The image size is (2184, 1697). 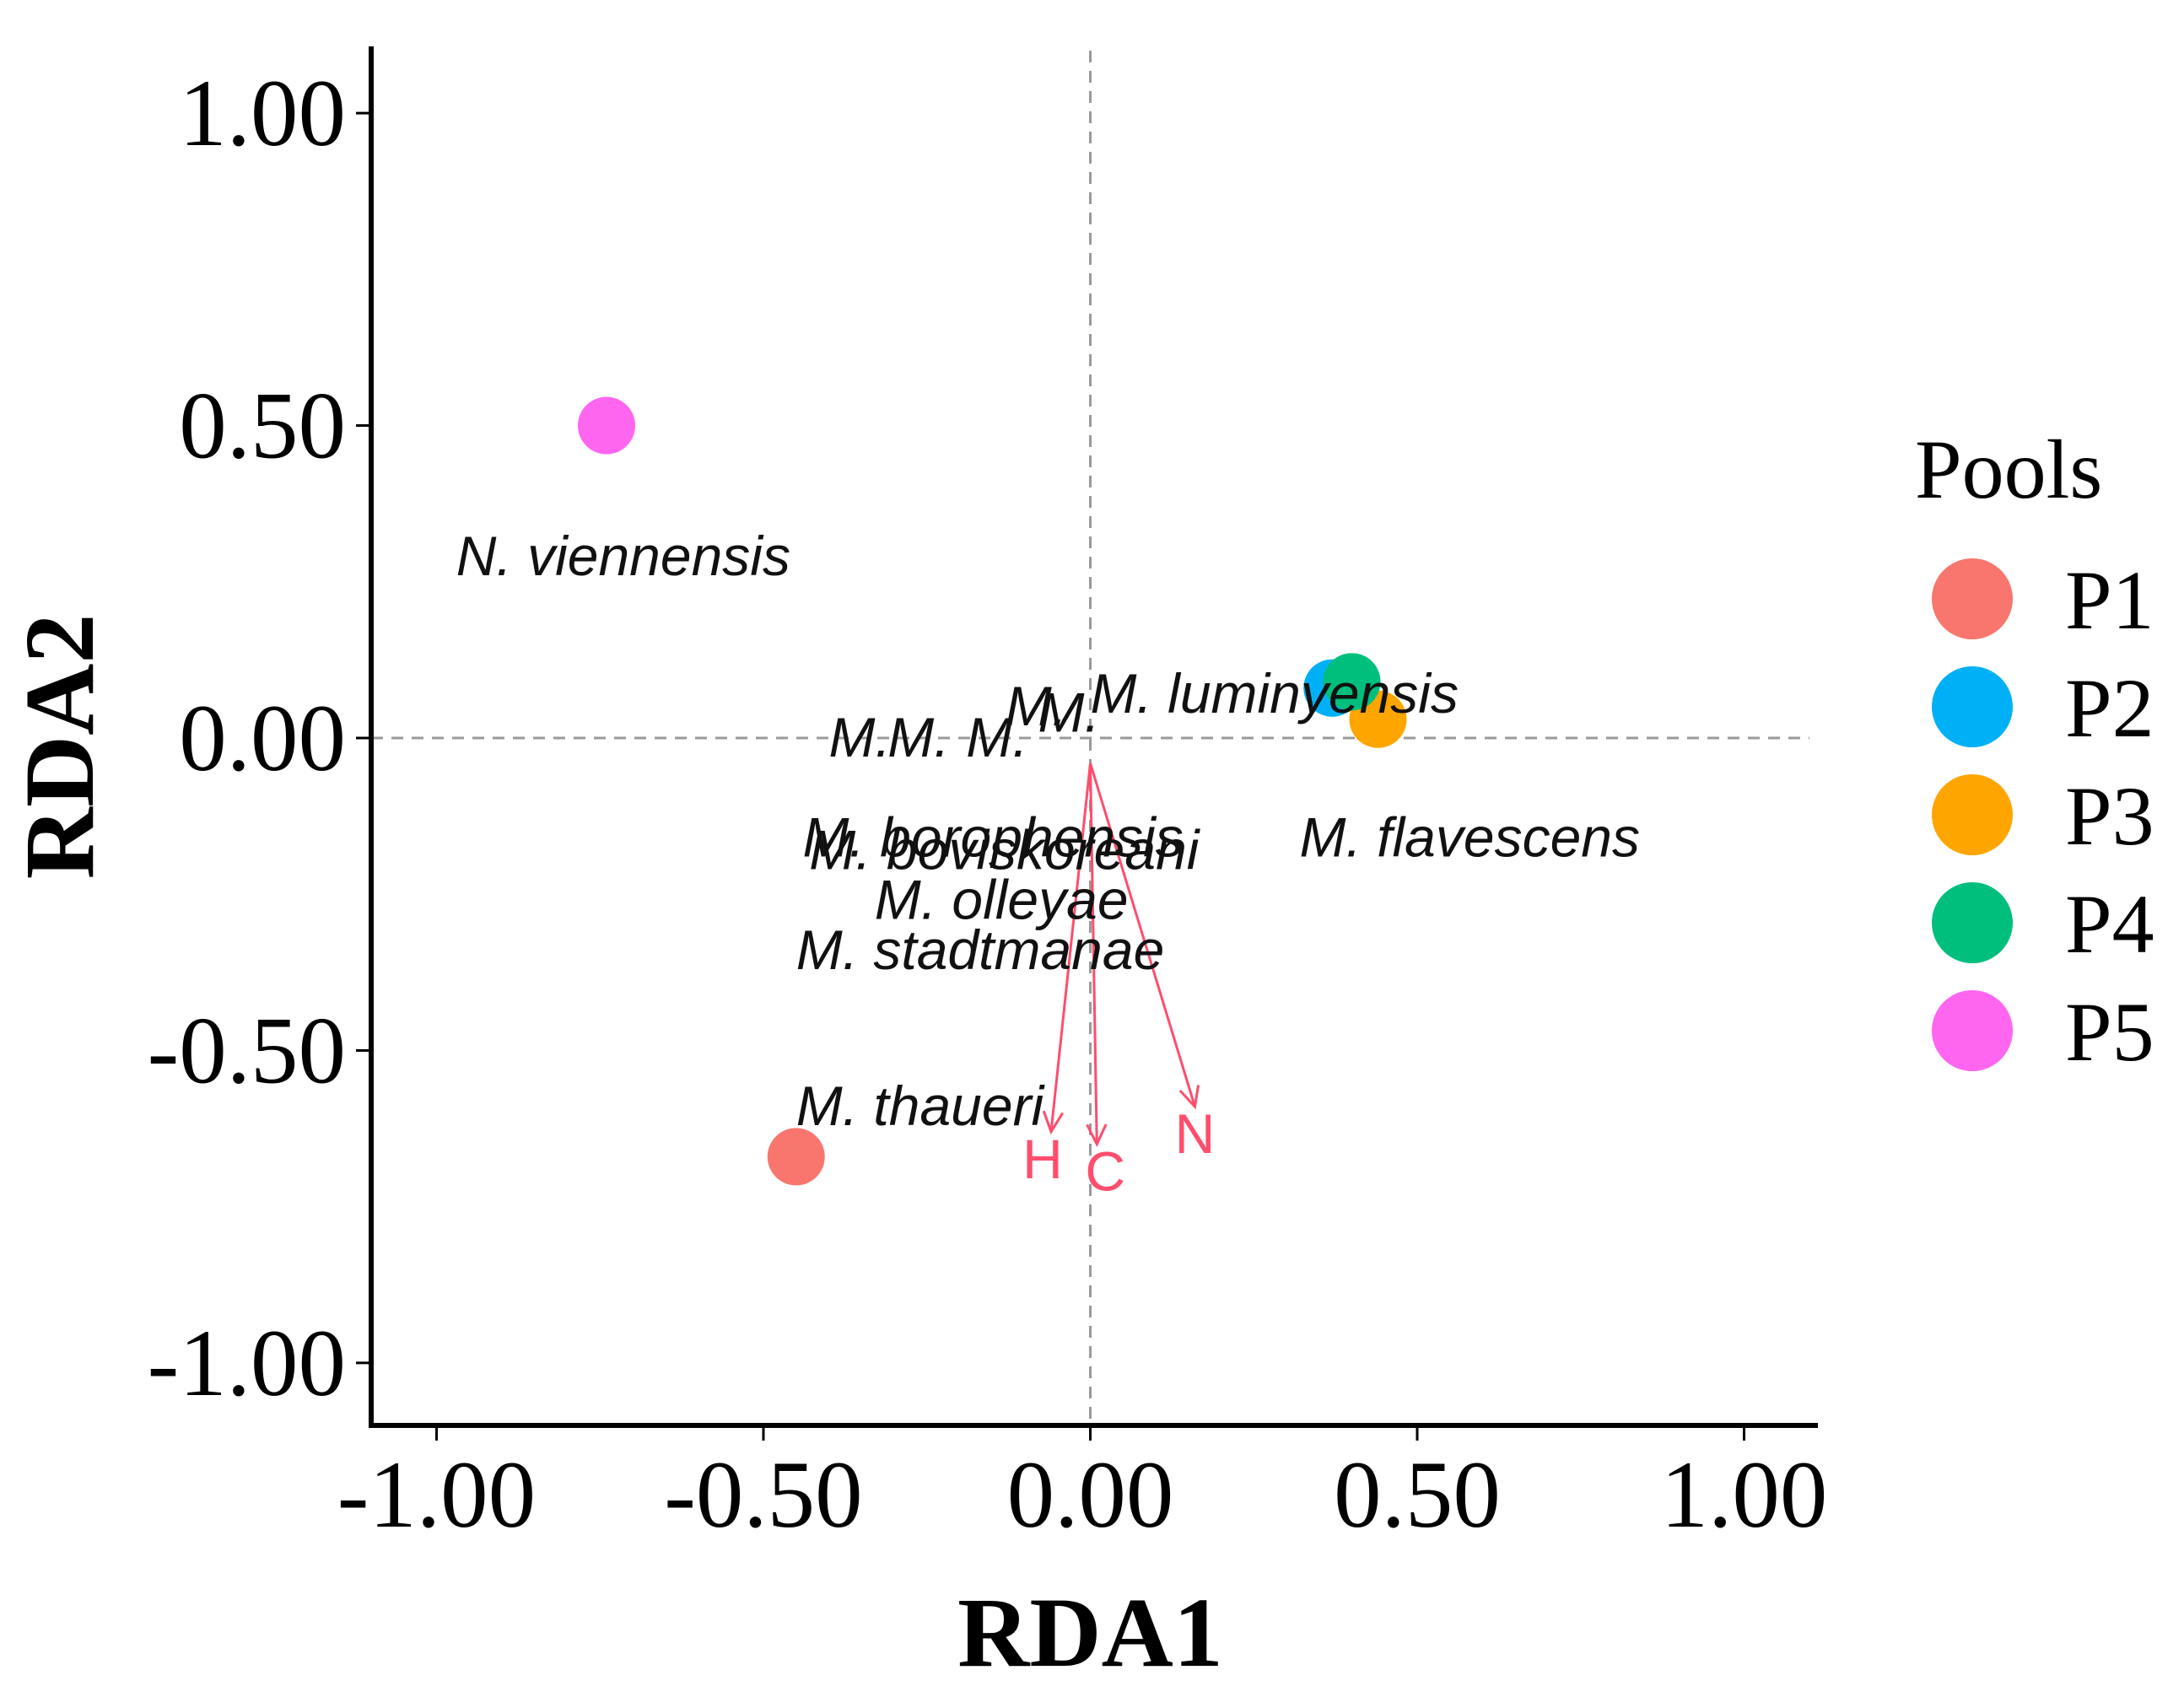 What do you see at coordinates (1972, 706) in the screenshot?
I see `legend-key-P2` at bounding box center [1972, 706].